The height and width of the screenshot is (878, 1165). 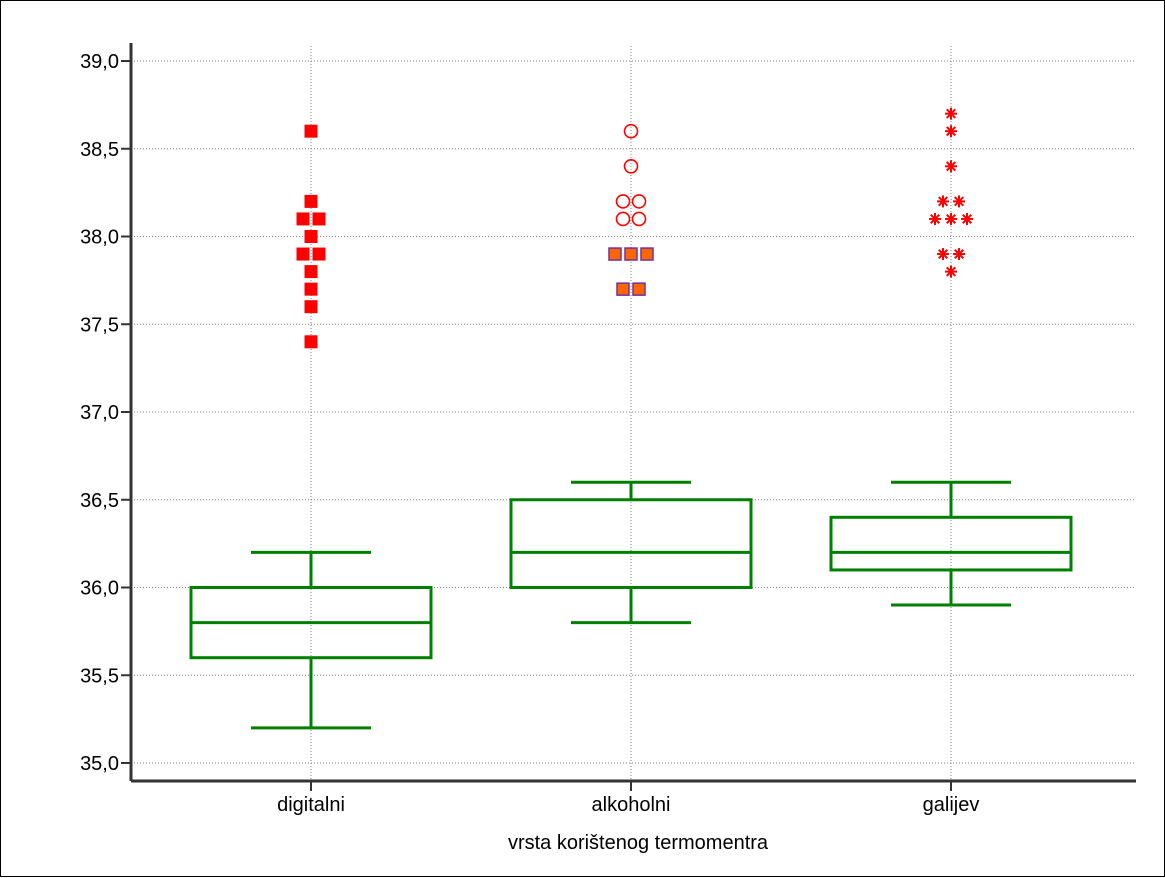 I want to click on y-tick-label: 38,5, so click(x=99, y=150).